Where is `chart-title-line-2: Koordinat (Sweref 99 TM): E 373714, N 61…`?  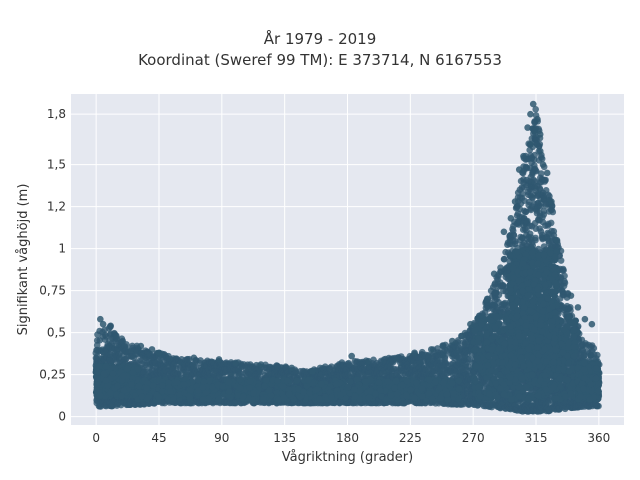 chart-title-line-2: Koordinat (Sweref 99 TM): E 373714, N 61… is located at coordinates (320, 60).